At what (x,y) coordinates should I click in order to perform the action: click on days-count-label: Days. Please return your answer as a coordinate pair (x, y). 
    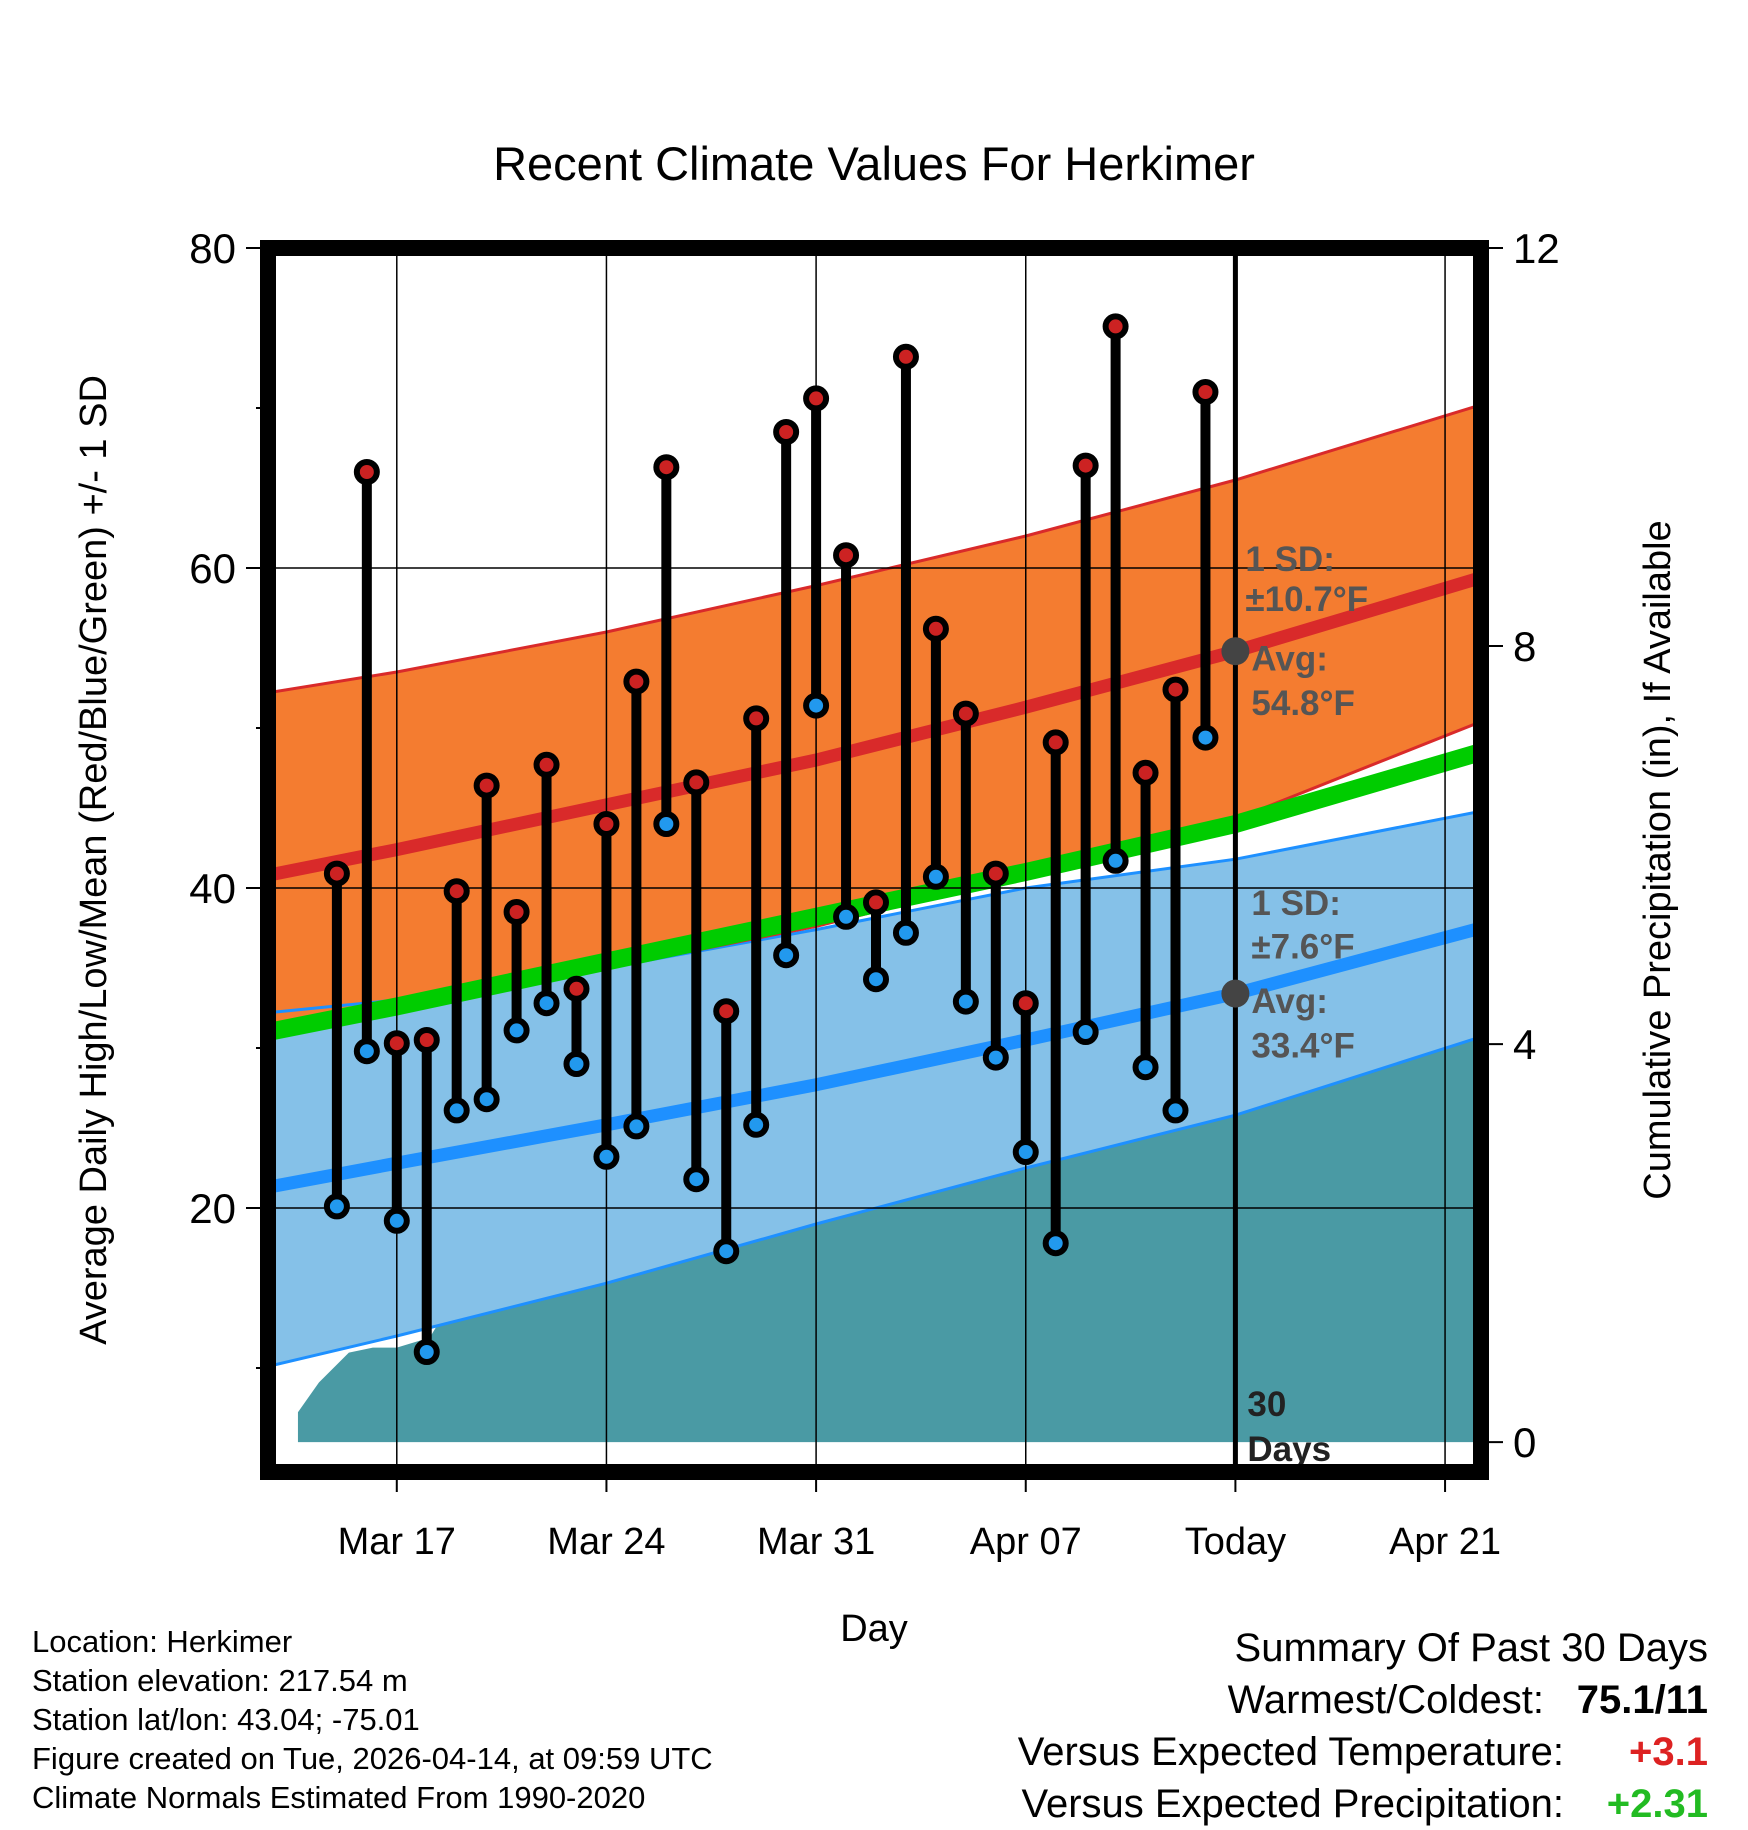
    Looking at the image, I should click on (1289, 1449).